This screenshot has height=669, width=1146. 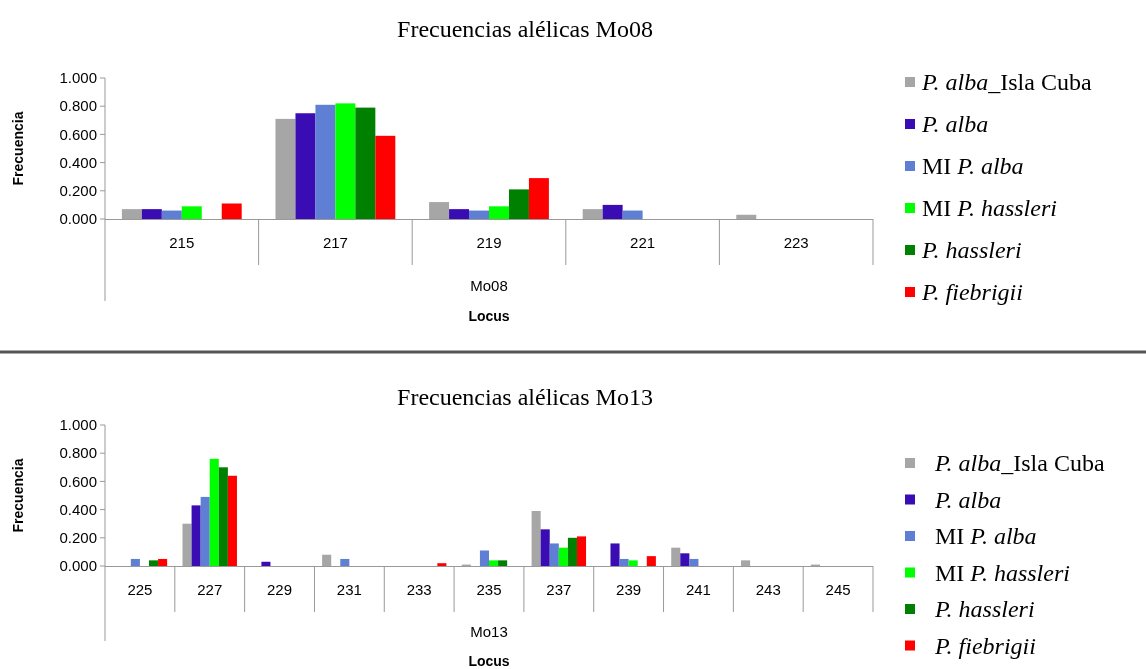 I want to click on chart-title: Frecuencias alélicas Mo08, so click(x=525, y=29).